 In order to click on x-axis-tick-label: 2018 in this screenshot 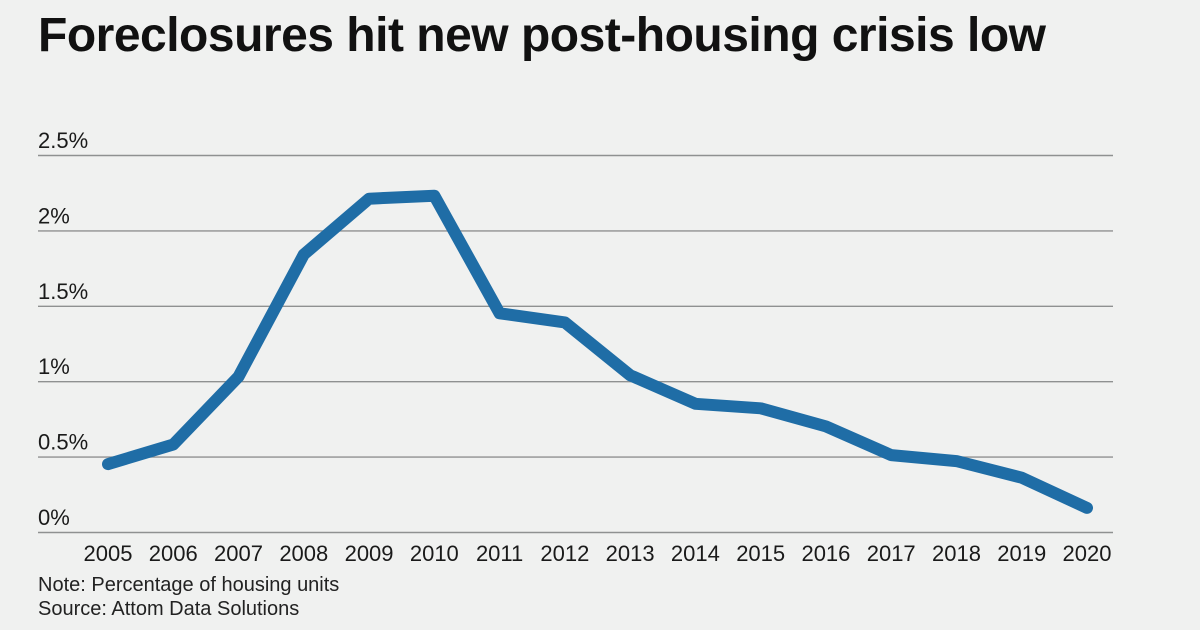, I will do `click(956, 553)`.